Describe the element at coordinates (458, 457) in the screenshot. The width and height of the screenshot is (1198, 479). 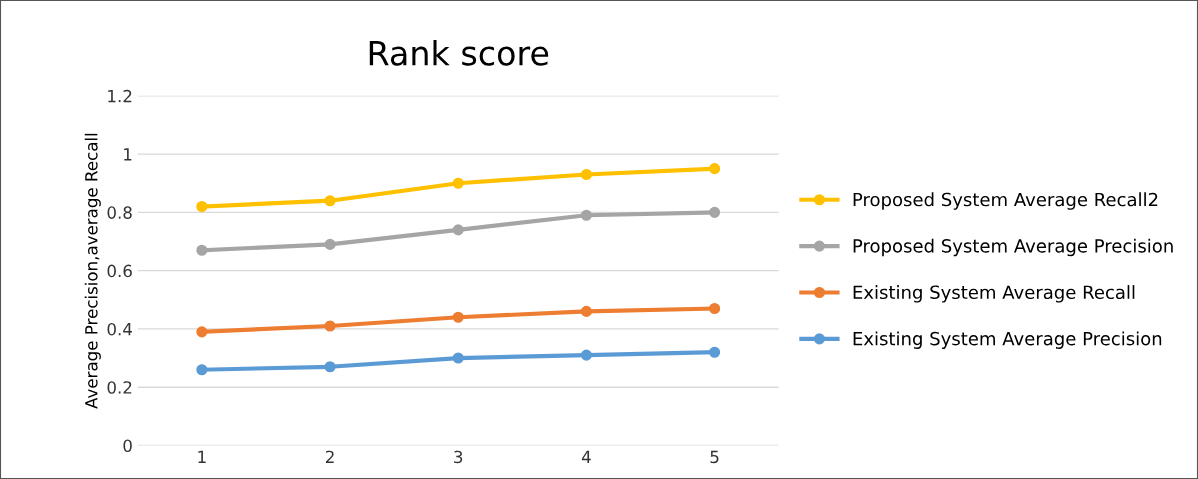
I see `x-tick-label: 3` at that location.